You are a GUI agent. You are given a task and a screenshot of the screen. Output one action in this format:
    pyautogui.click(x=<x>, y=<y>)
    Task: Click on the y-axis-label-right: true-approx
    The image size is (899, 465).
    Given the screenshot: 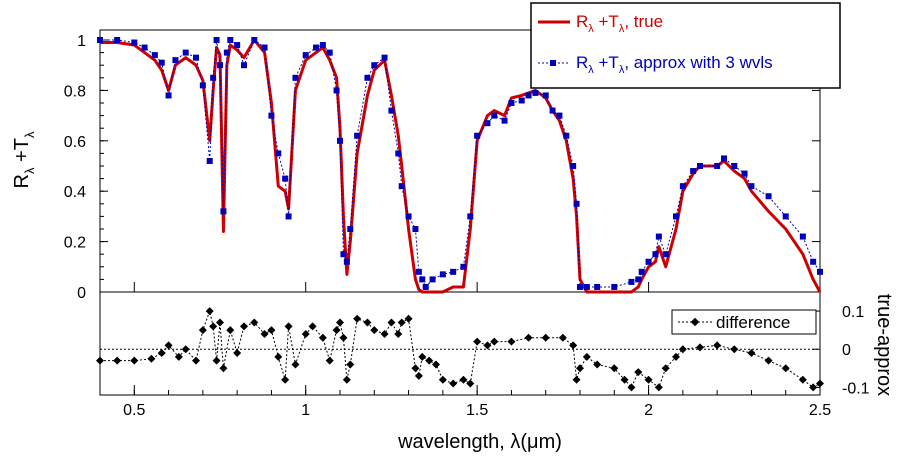 What is the action you would take?
    pyautogui.click(x=884, y=345)
    